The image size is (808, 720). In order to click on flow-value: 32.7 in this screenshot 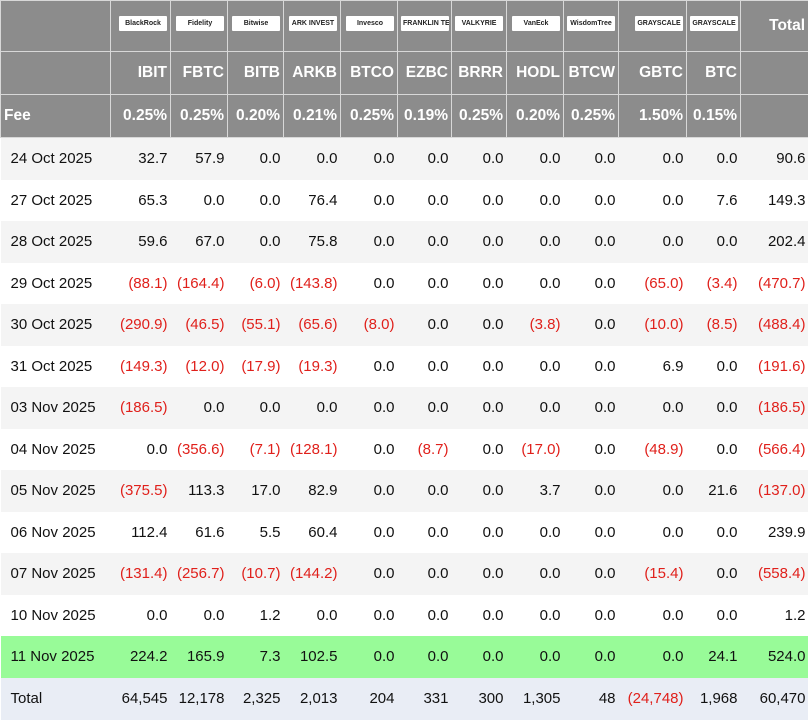, I will do `click(141, 159)`.